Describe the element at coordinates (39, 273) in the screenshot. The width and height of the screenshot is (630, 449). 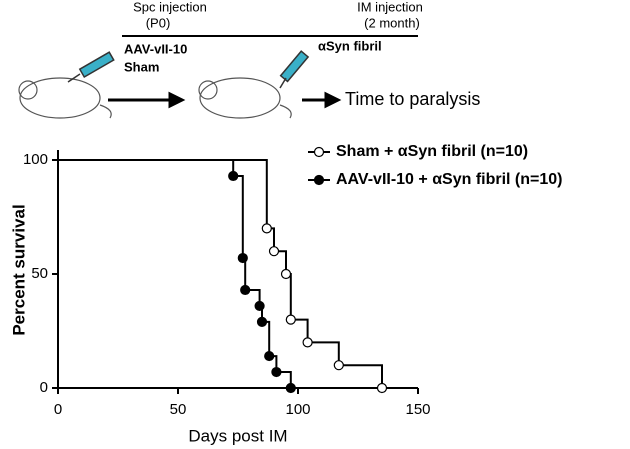
I see `y-tick-label: 50` at that location.